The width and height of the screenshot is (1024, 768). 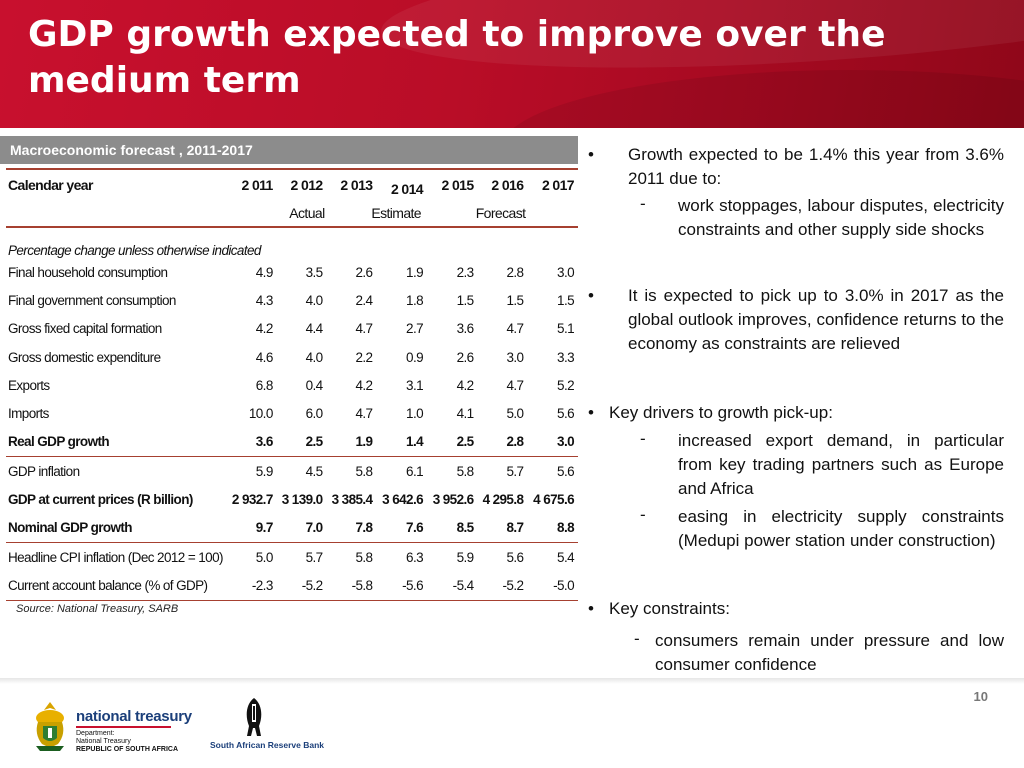 I want to click on cell-value: 8.7, so click(x=515, y=528).